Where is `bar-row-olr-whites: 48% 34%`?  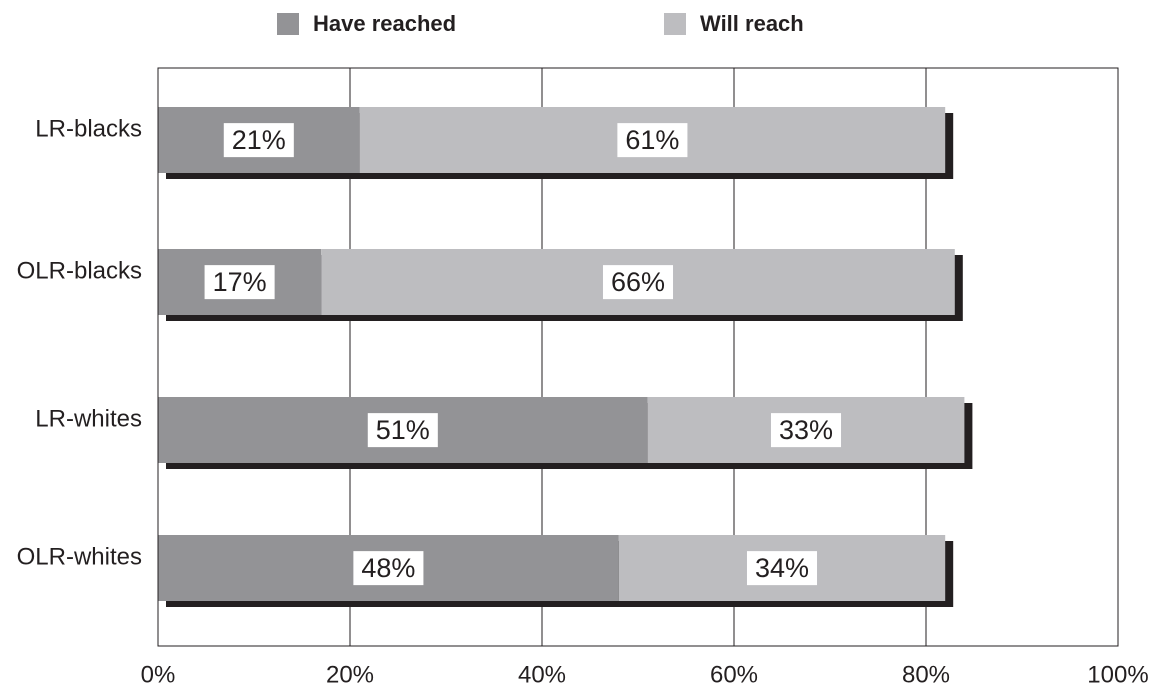 bar-row-olr-whites: 48% 34% is located at coordinates (556, 571).